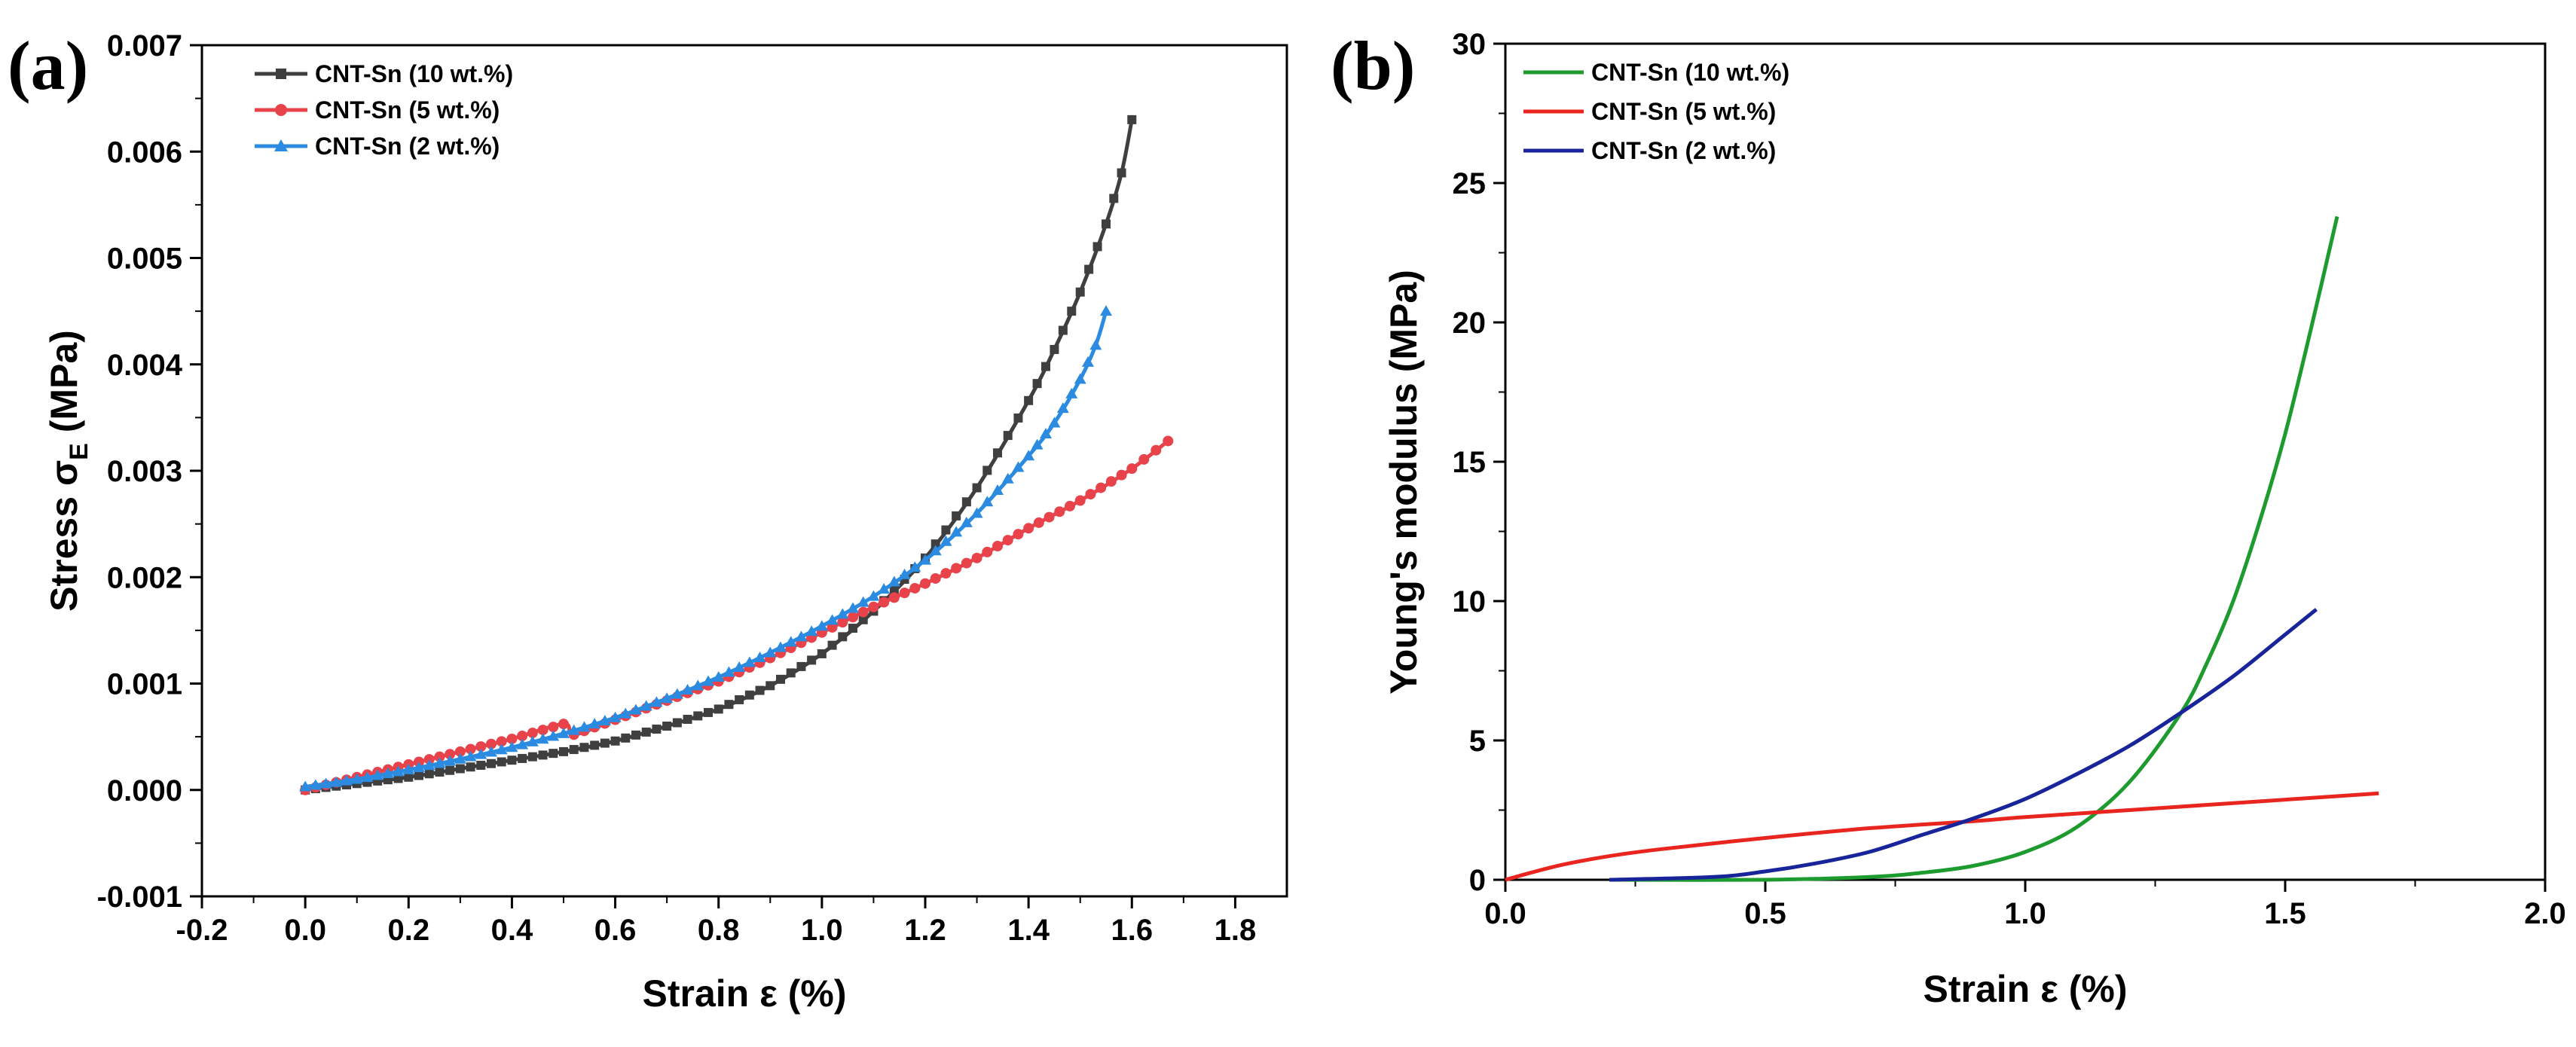 This screenshot has height=1047, width=2576. Describe the element at coordinates (615, 930) in the screenshot. I see `x-tick-label: 0.6` at that location.